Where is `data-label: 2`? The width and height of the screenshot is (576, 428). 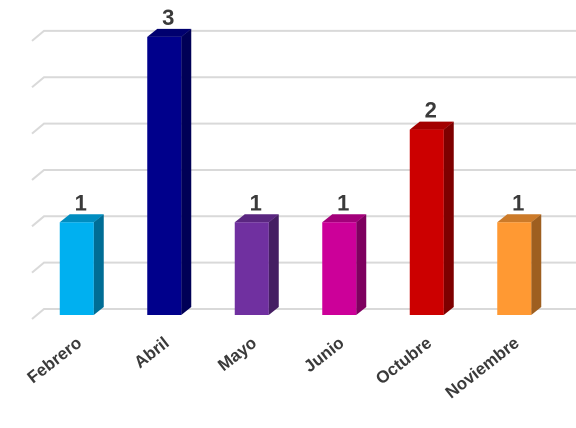 data-label: 2 is located at coordinates (431, 110).